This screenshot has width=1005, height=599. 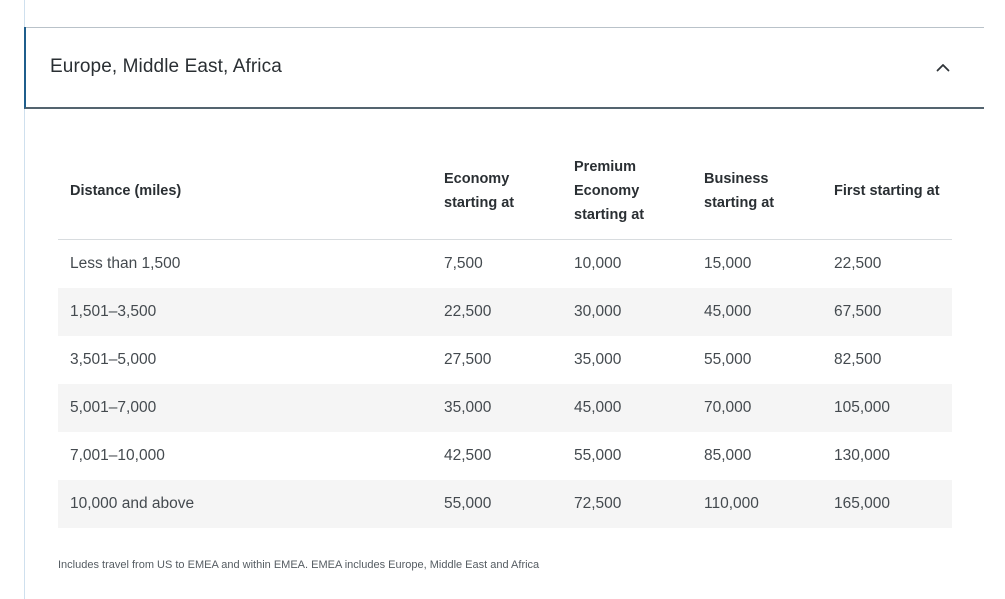 I want to click on business-cell: 45,000, so click(x=757, y=312).